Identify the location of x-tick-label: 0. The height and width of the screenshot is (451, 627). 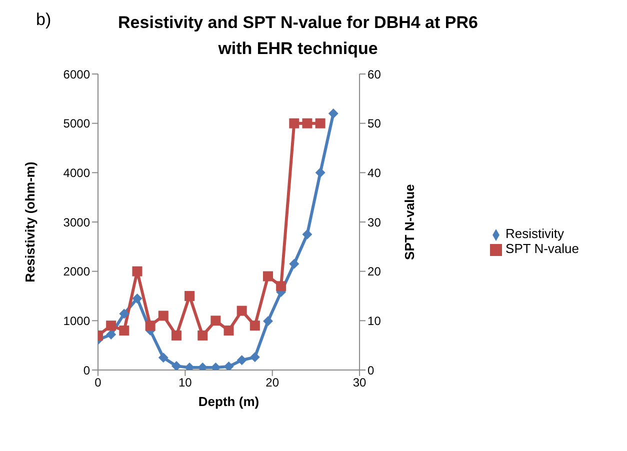
(98, 383).